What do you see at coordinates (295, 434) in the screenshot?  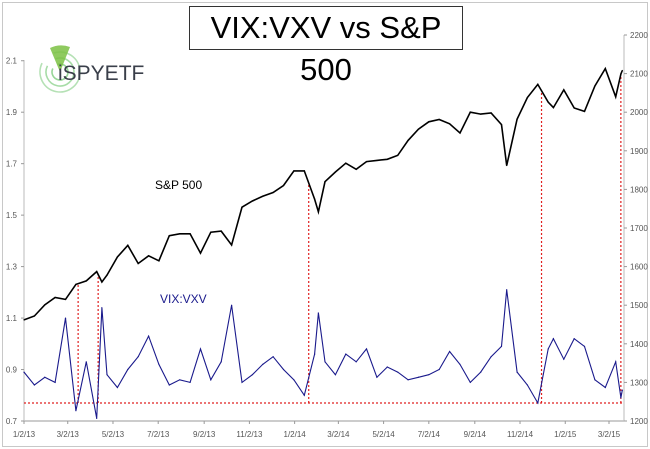 I see `x-tick-label: 1/2/14` at bounding box center [295, 434].